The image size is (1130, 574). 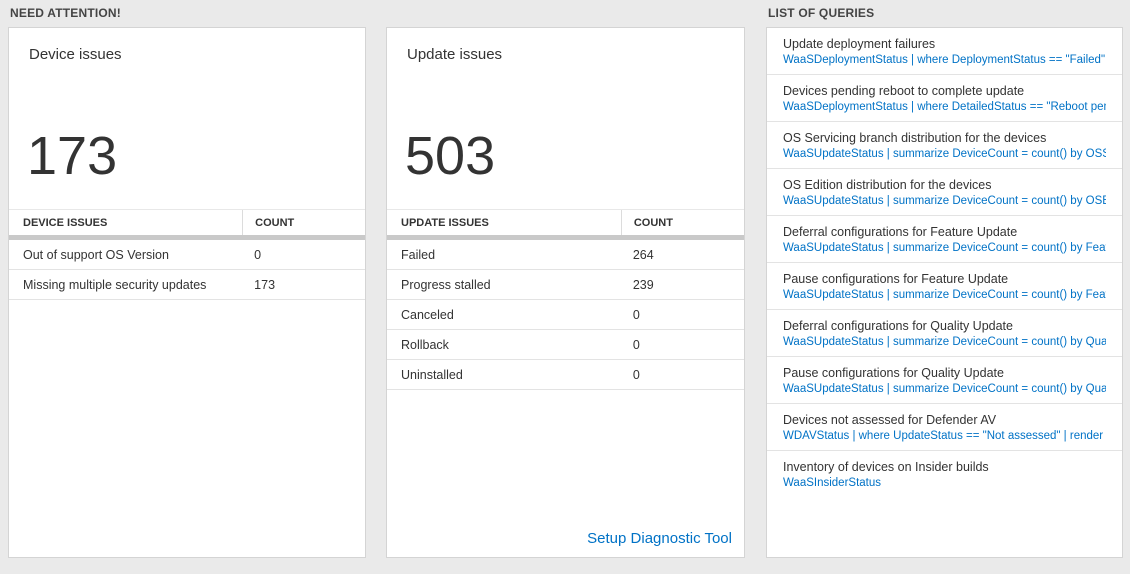 What do you see at coordinates (565, 345) in the screenshot?
I see `table-row: Rollback 0` at bounding box center [565, 345].